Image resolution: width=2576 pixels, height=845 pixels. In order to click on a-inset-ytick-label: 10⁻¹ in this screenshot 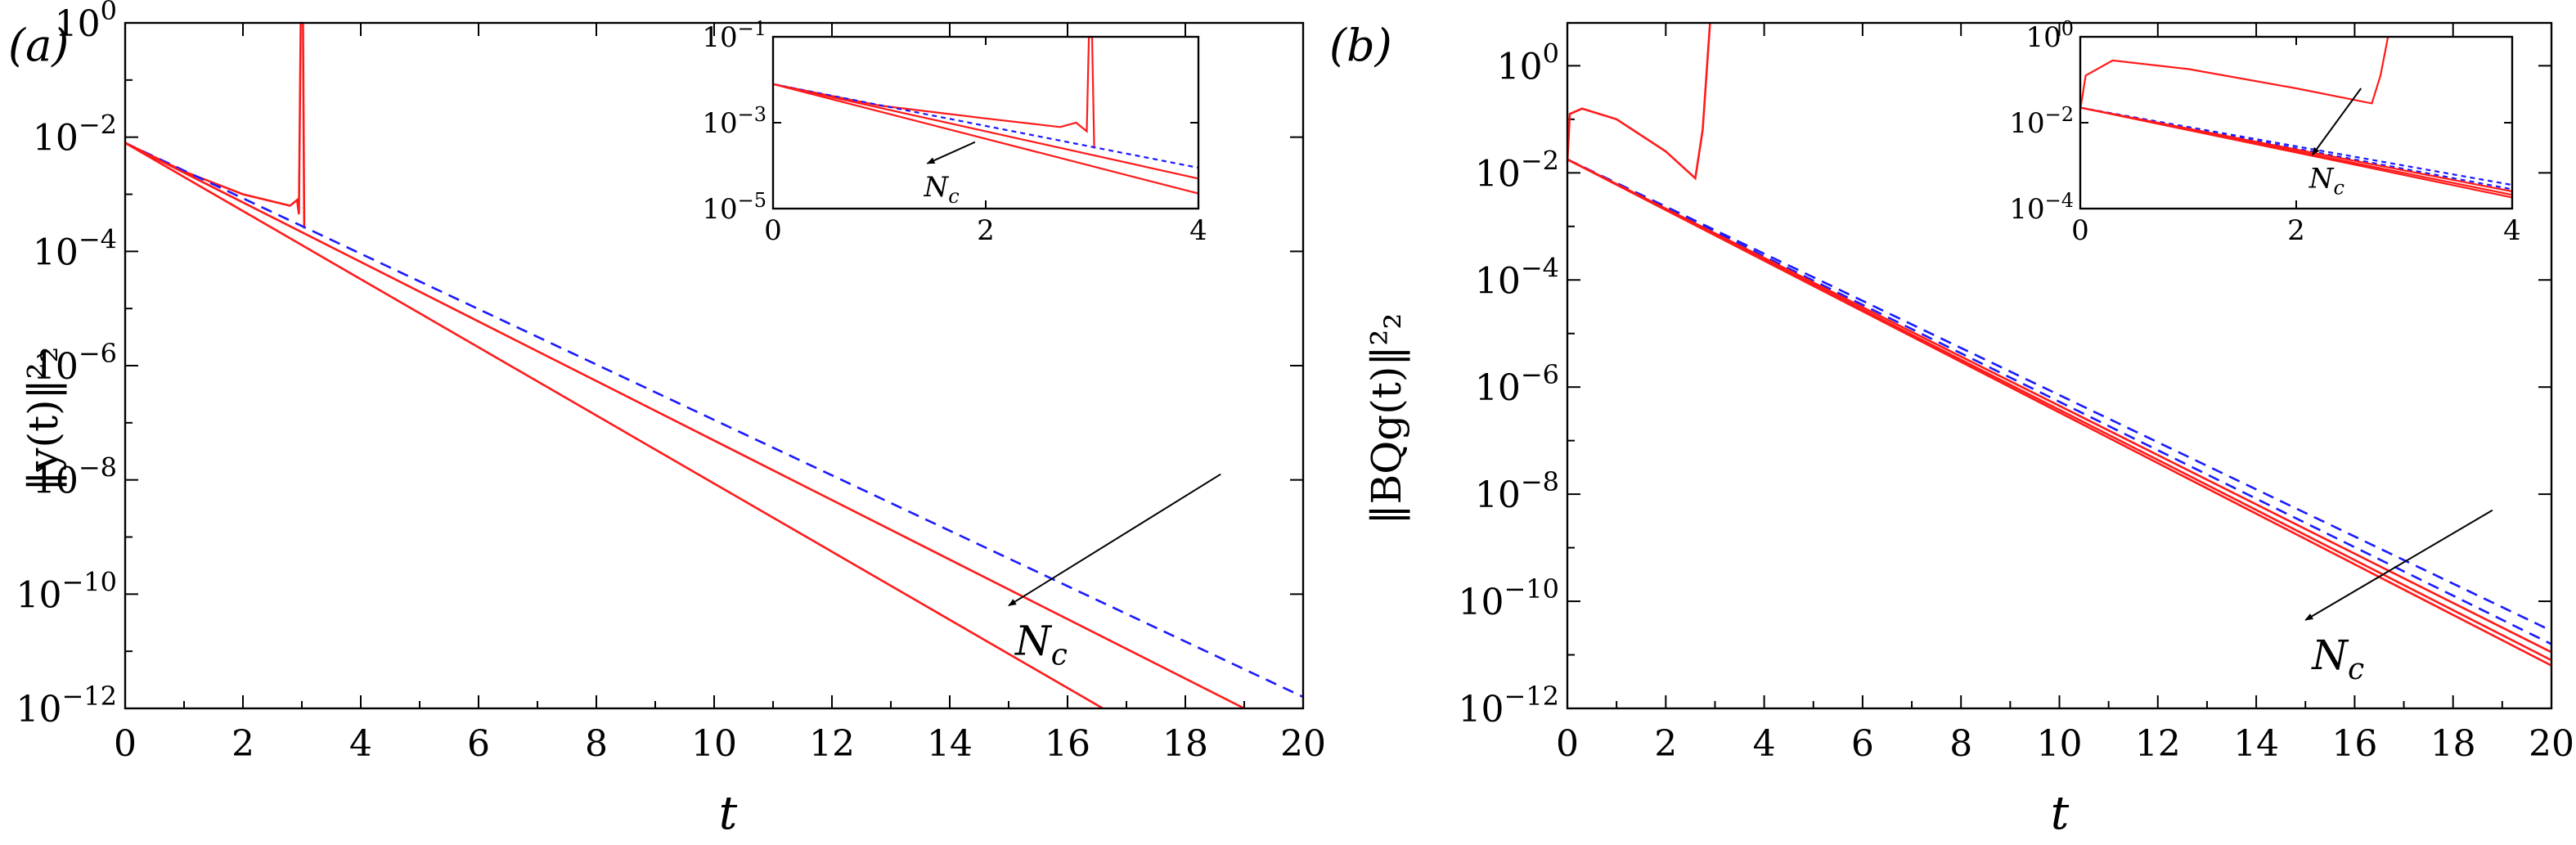, I will do `click(734, 35)`.